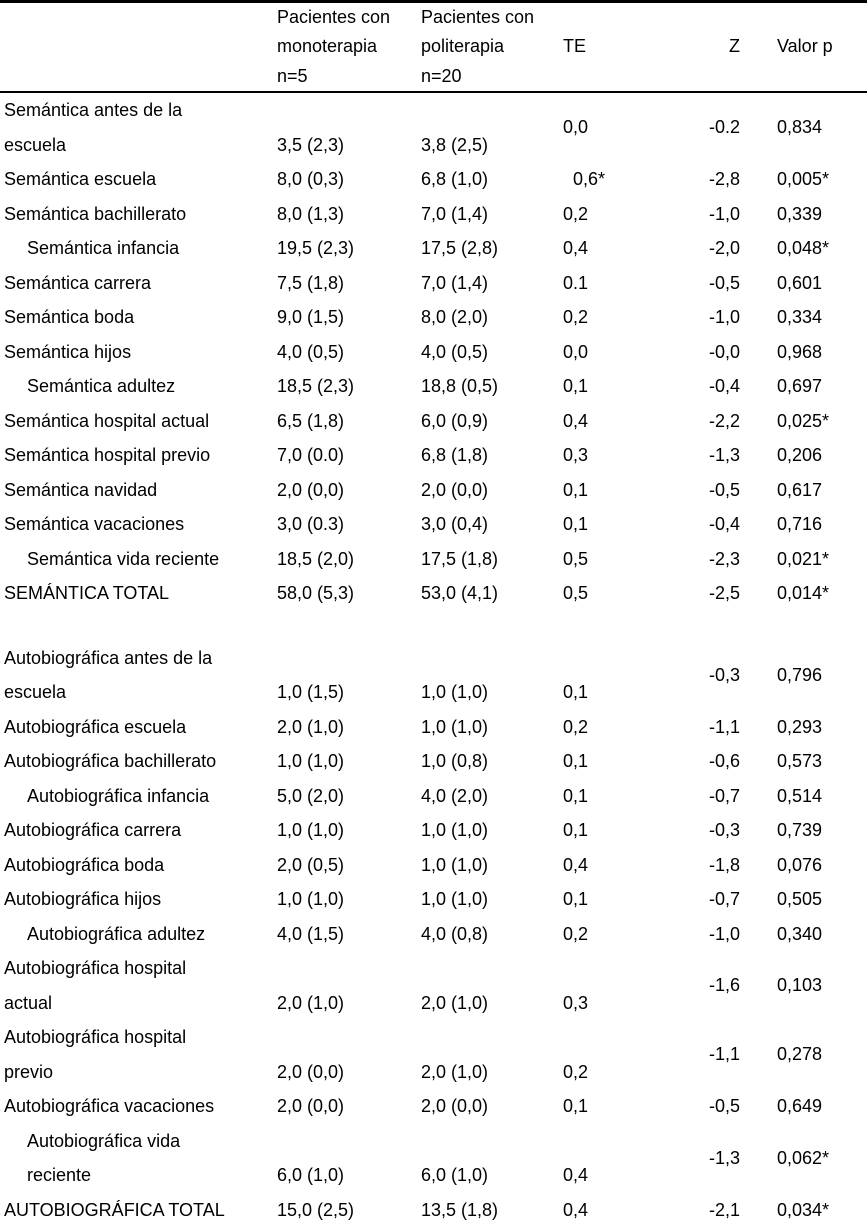  What do you see at coordinates (455, 1175) in the screenshot?
I see `politerapia-cell: 6,0 (1,0)` at bounding box center [455, 1175].